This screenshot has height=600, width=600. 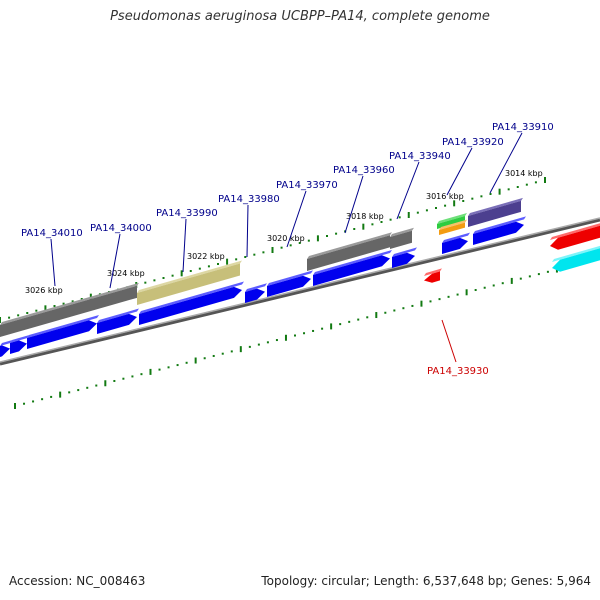 I want to click on forward-gene-label: PA14_33960, so click(x=364, y=170).